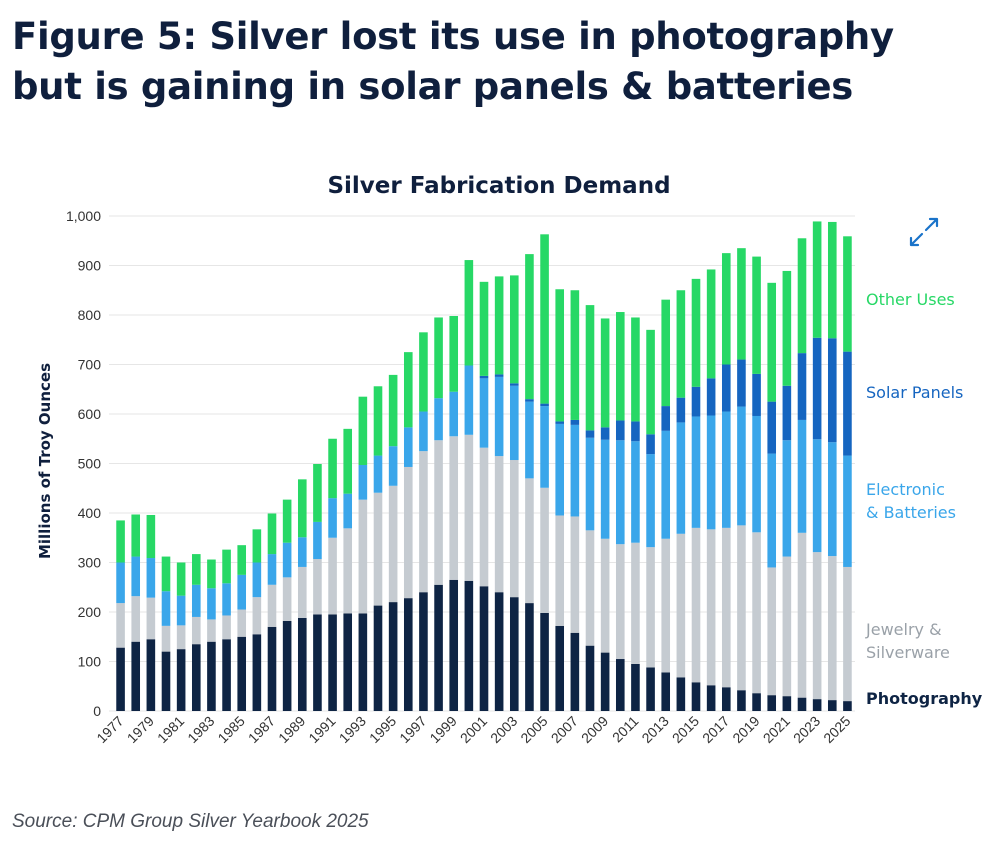 This screenshot has height=843, width=996. What do you see at coordinates (90, 414) in the screenshot?
I see `y-tick-label: 600` at bounding box center [90, 414].